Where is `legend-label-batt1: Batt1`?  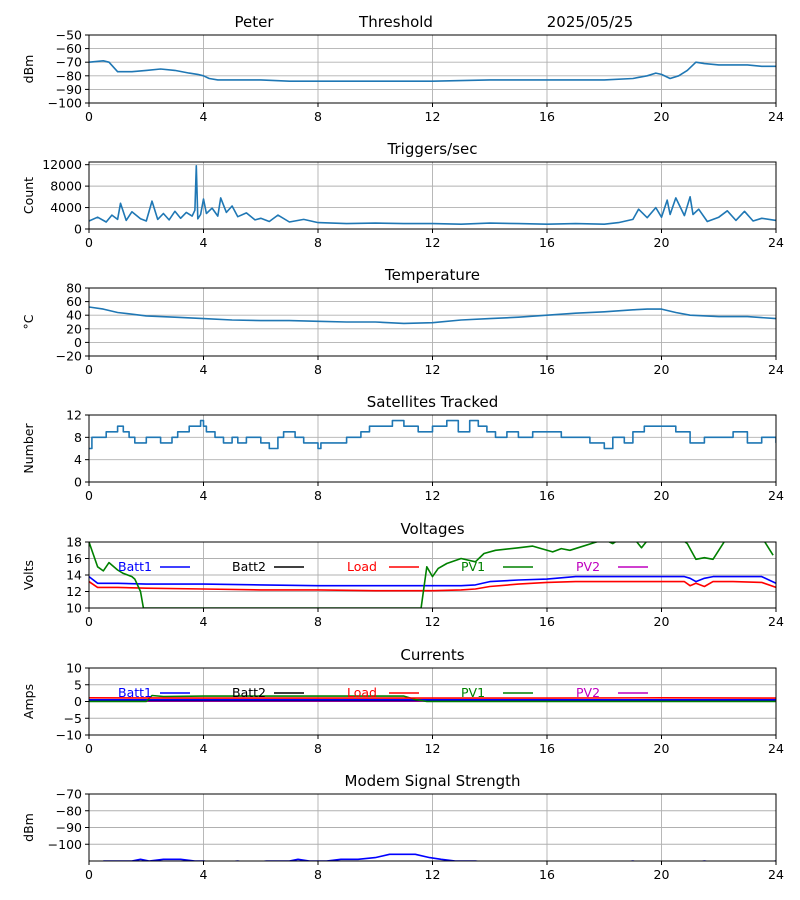 legend-label-batt1: Batt1 is located at coordinates (135, 566).